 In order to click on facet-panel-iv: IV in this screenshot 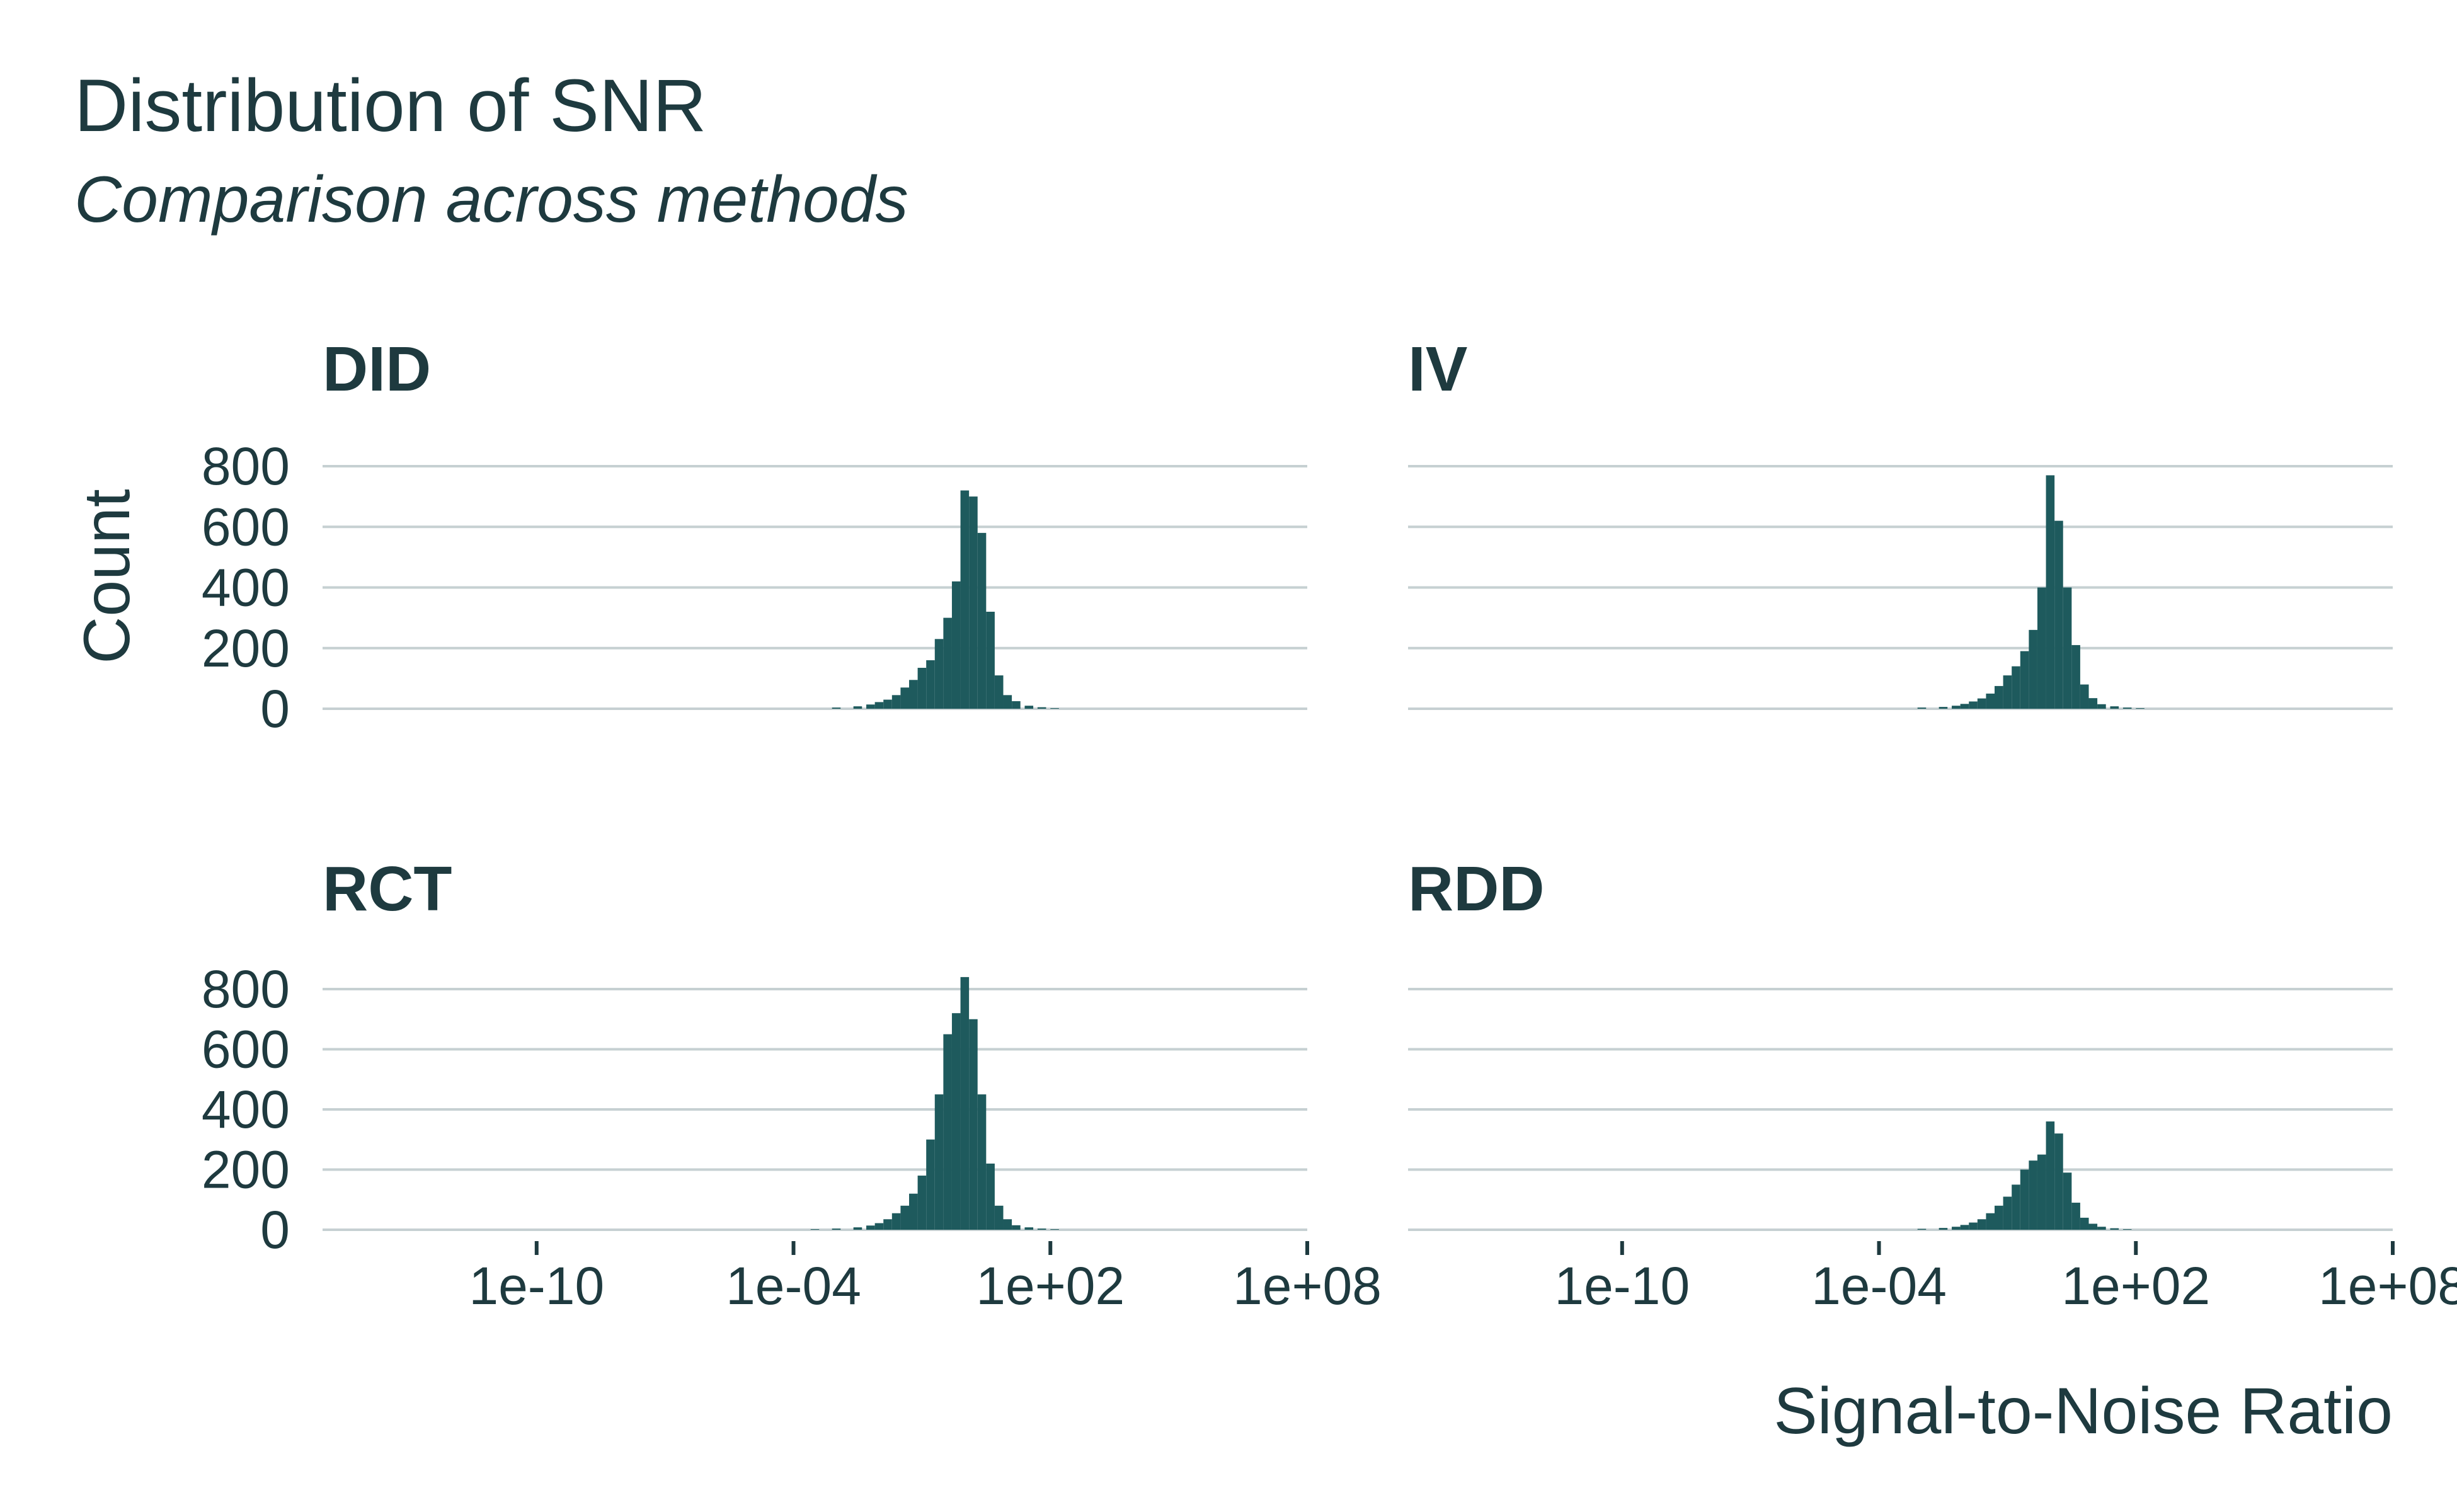, I will do `click(1900, 522)`.